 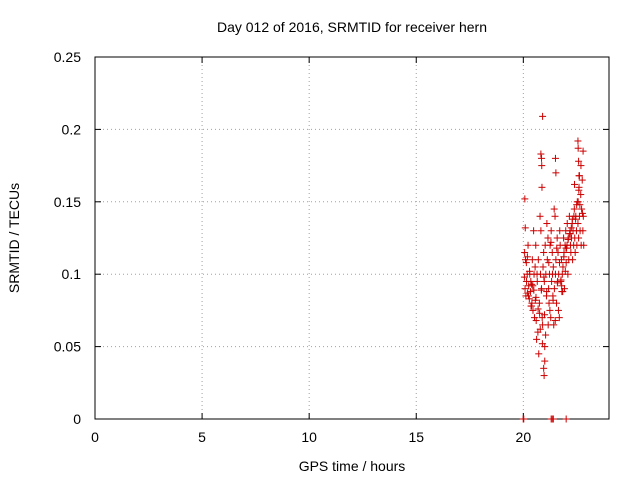 What do you see at coordinates (309, 437) in the screenshot?
I see `x-tick-label: 10` at bounding box center [309, 437].